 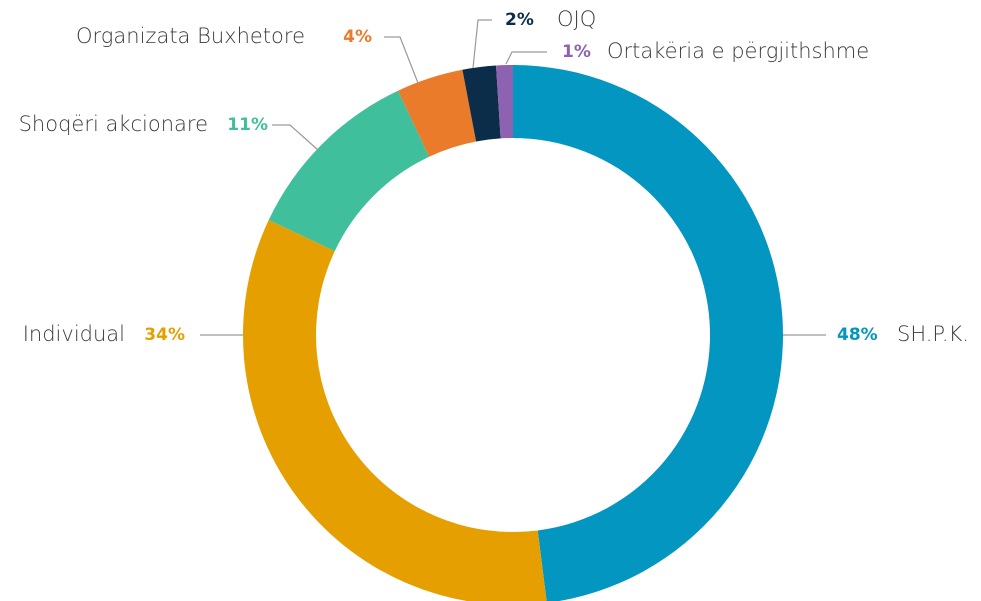 I want to click on category-label: Individual, so click(x=74, y=334).